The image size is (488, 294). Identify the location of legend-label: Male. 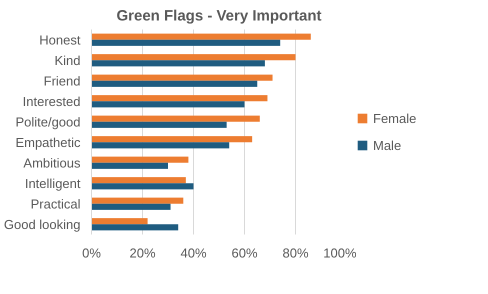
(387, 145).